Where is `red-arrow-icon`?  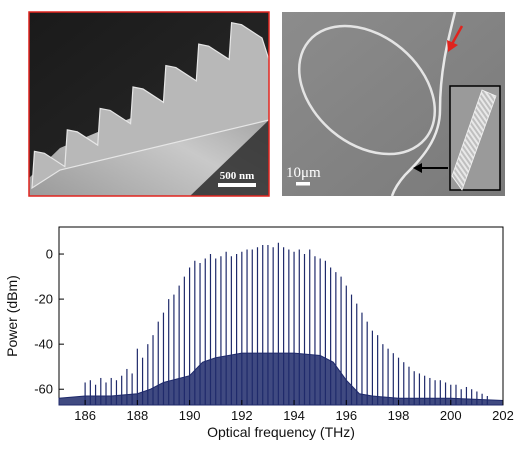
red-arrow-icon is located at coordinates (455, 38).